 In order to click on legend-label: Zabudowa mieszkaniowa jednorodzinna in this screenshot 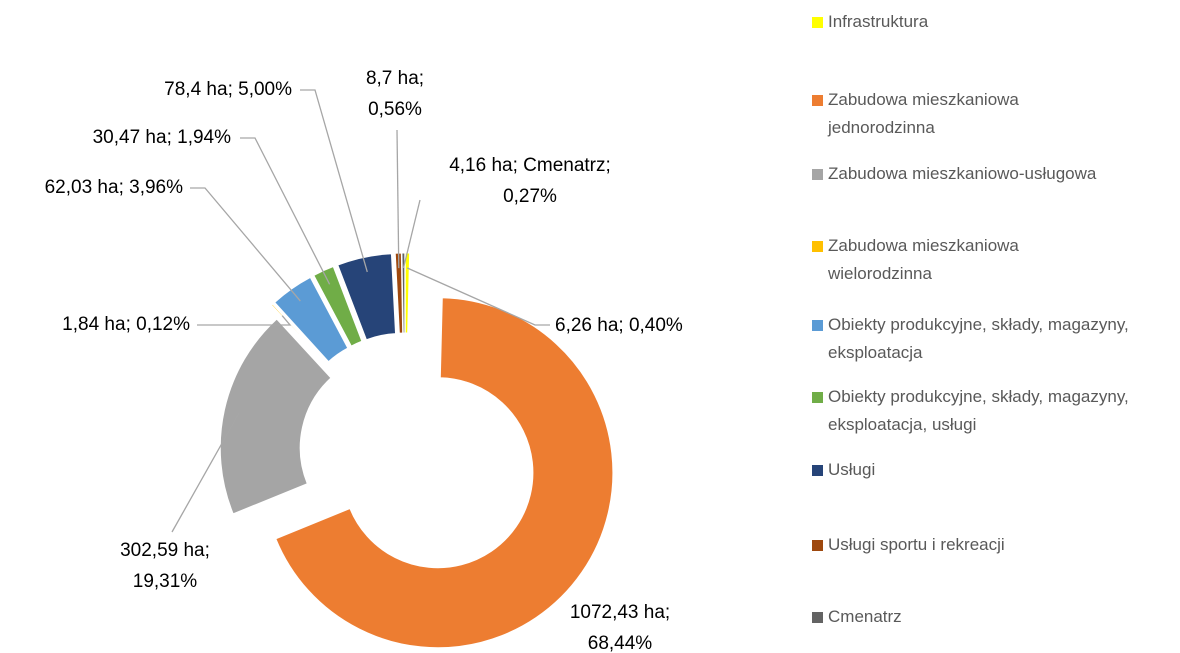, I will do `click(923, 113)`.